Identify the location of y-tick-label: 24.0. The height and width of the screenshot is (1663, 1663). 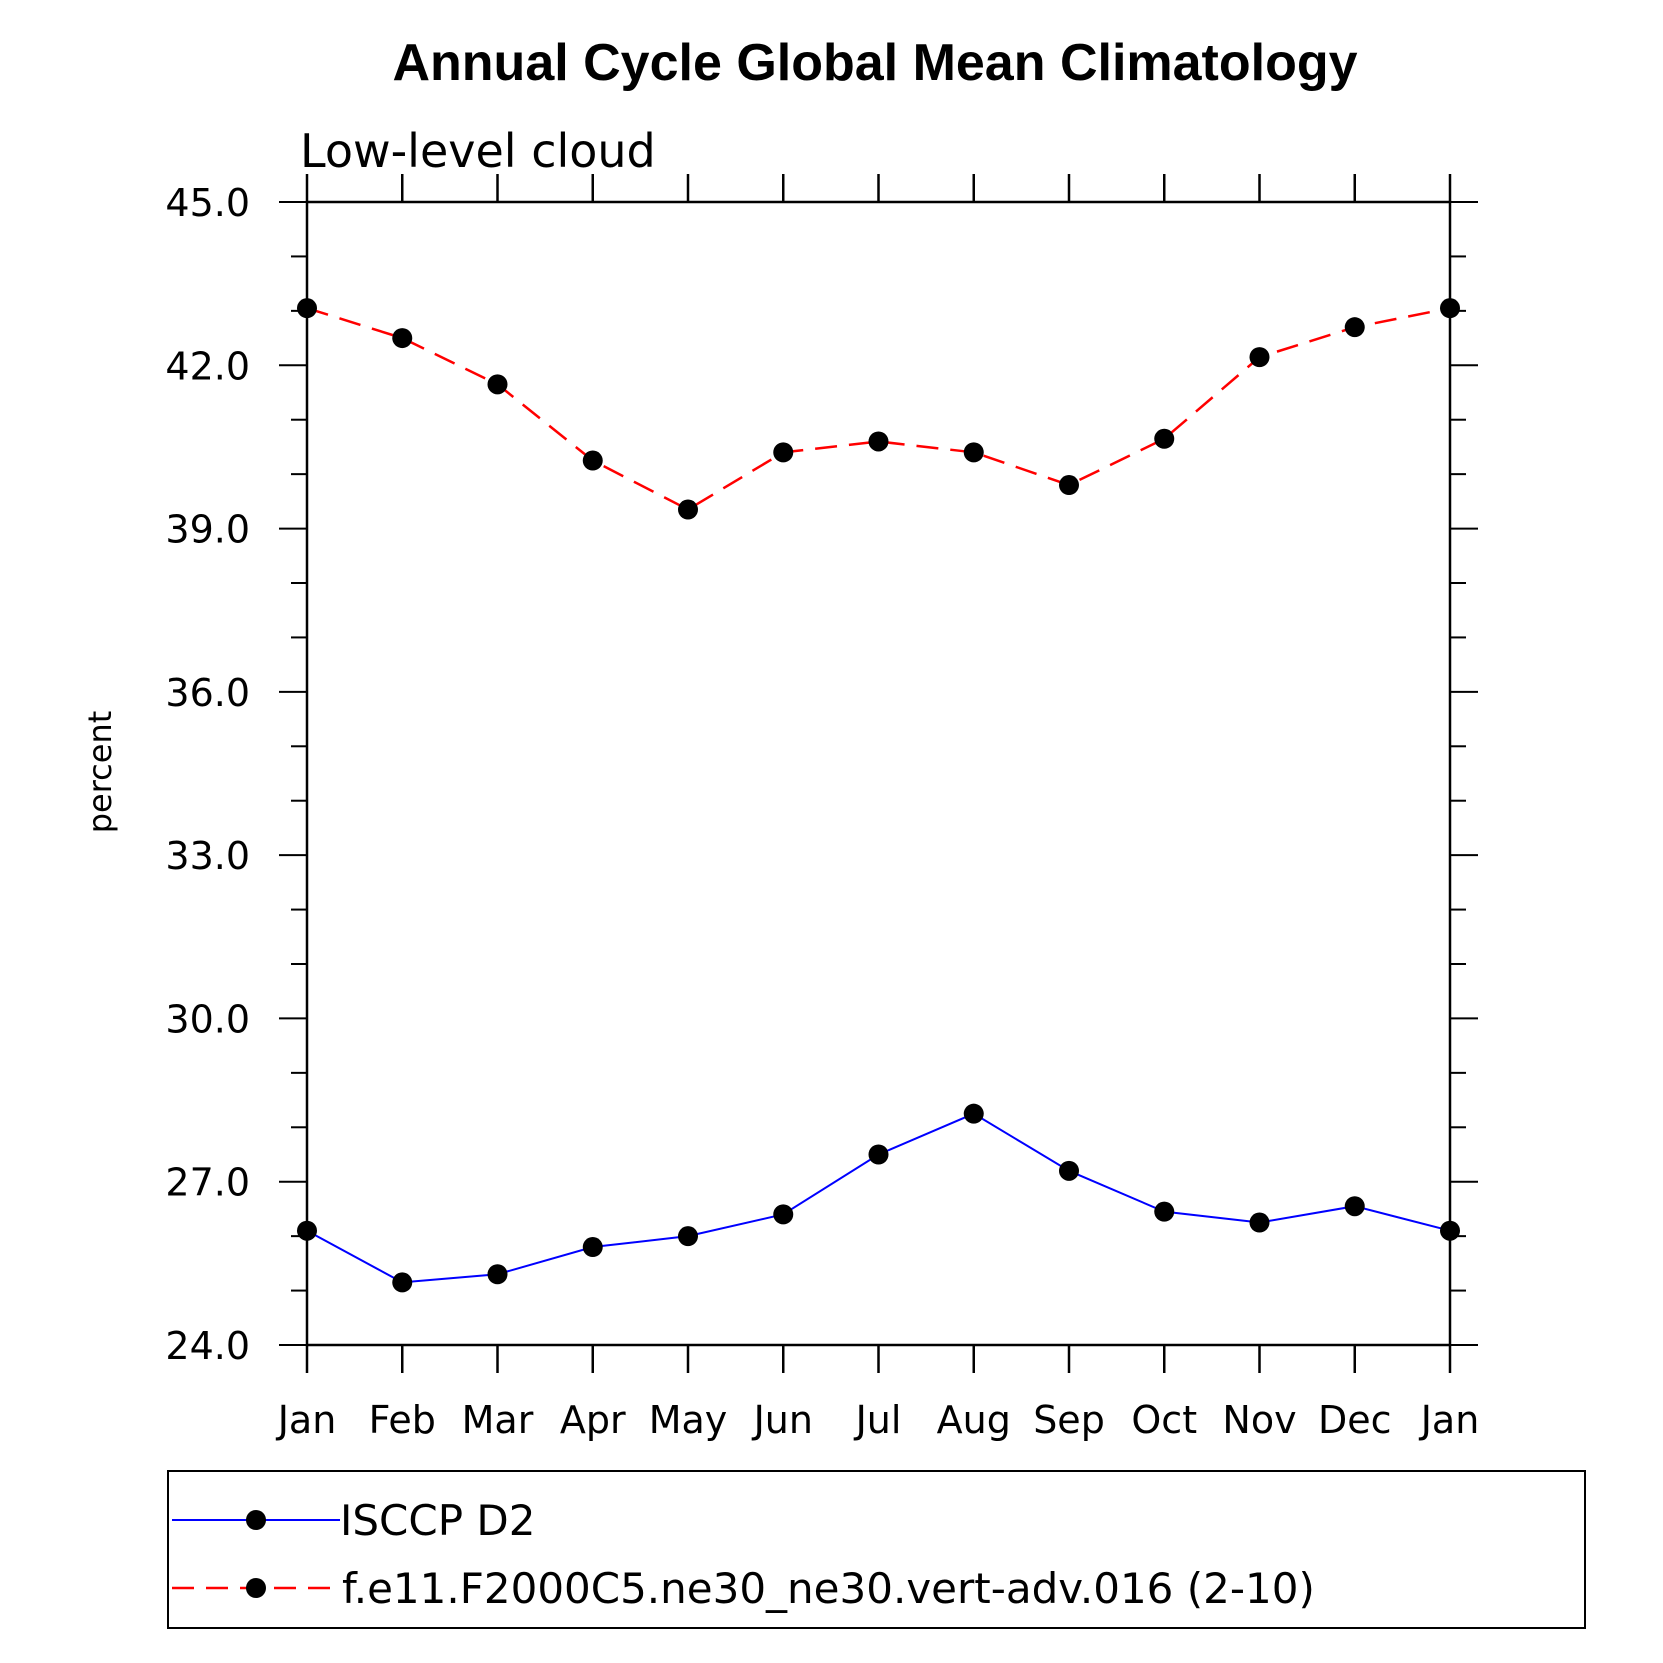
(207, 1346).